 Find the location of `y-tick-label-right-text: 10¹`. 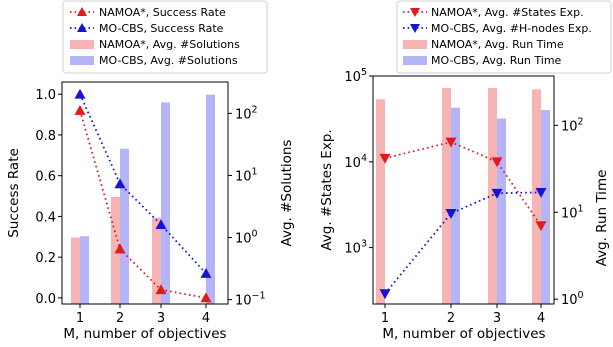

y-tick-label-right-text: 10¹ is located at coordinates (246, 175).